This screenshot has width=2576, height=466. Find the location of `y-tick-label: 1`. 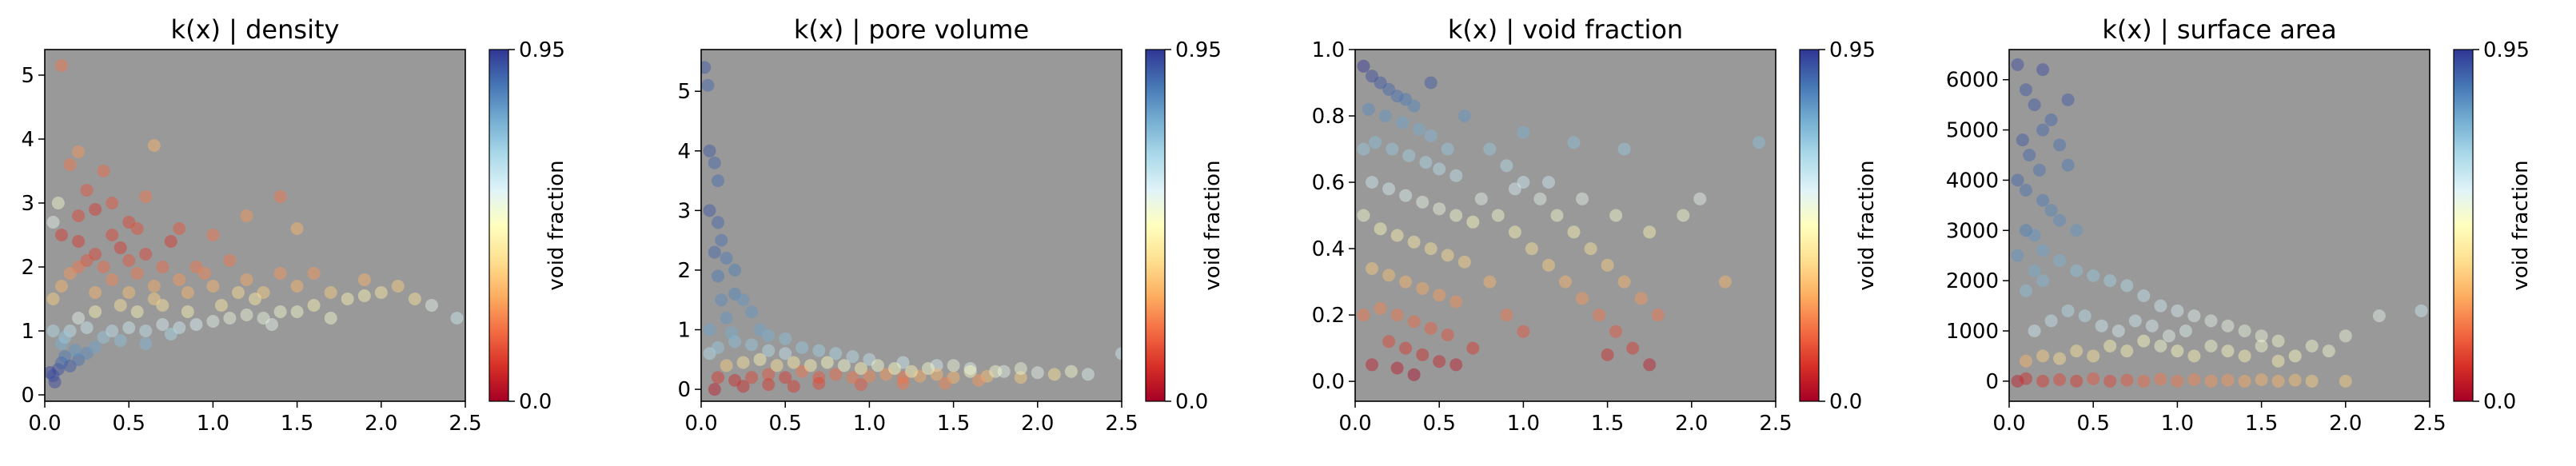

y-tick-label: 1 is located at coordinates (684, 331).